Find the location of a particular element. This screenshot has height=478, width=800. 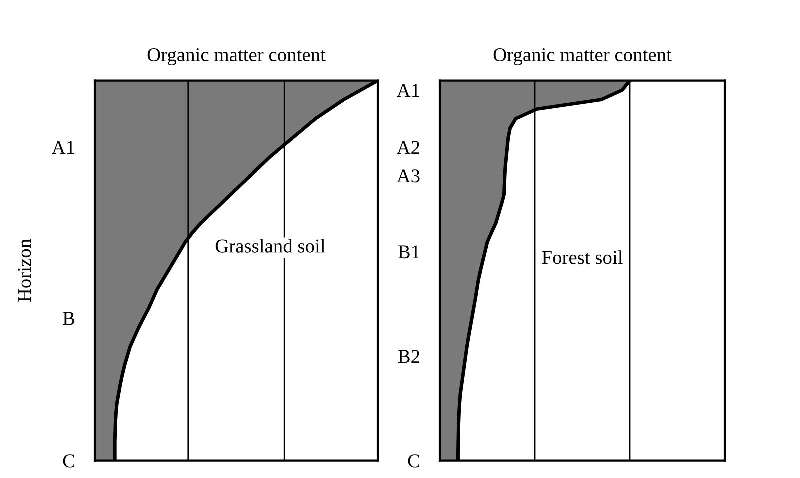

y-tick-label: B2 is located at coordinates (409, 357).